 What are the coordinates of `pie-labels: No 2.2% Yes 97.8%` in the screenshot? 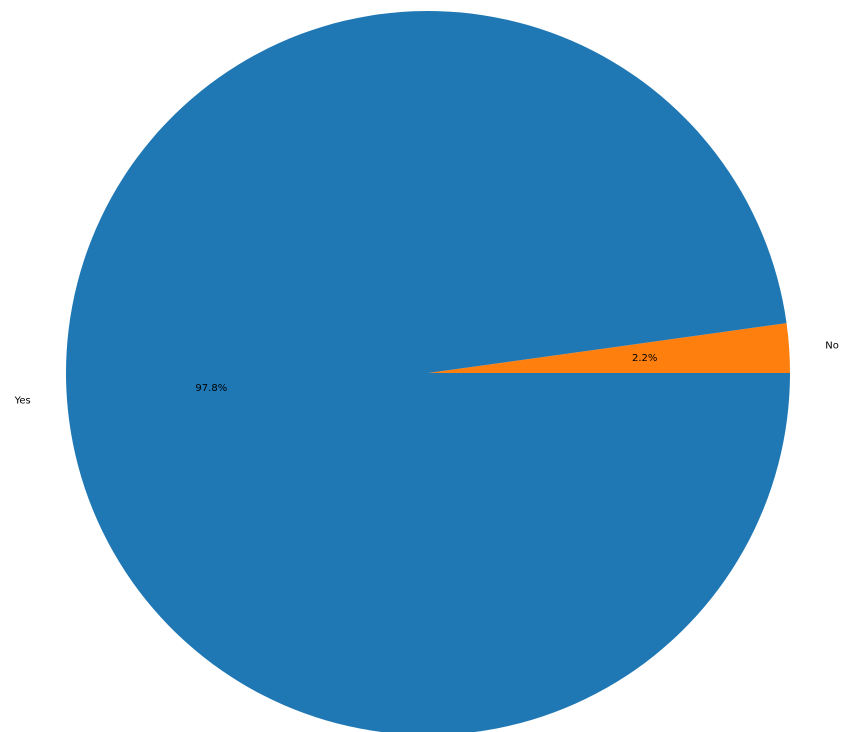 It's located at (426, 374).